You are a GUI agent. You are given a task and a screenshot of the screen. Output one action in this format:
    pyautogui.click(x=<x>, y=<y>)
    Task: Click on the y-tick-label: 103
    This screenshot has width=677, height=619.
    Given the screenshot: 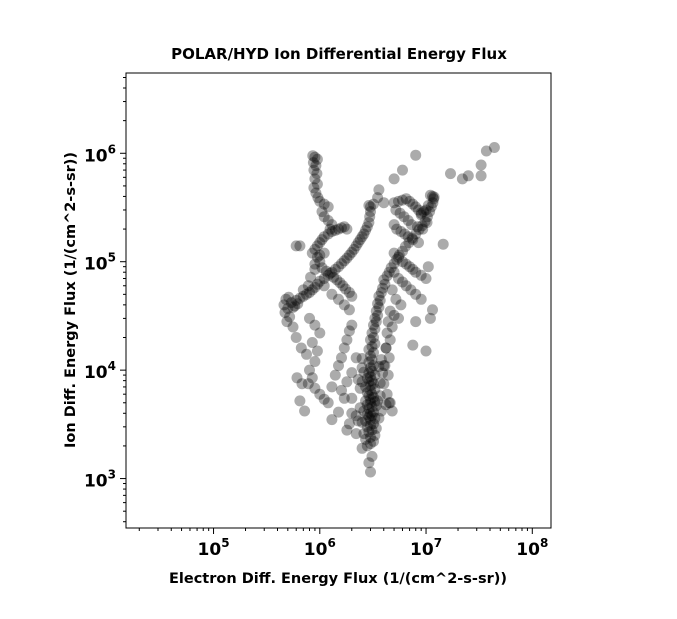 What is the action you would take?
    pyautogui.click(x=100, y=480)
    